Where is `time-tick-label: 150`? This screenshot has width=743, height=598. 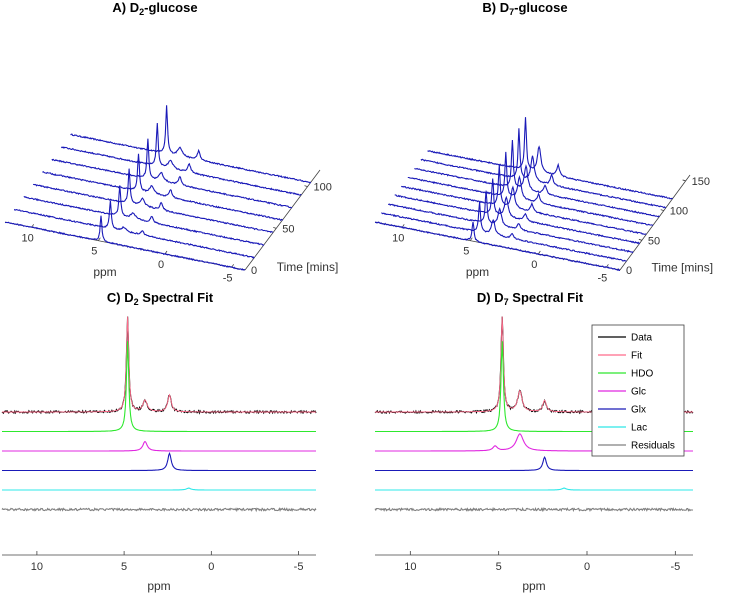
time-tick-label: 150 is located at coordinates (701, 182).